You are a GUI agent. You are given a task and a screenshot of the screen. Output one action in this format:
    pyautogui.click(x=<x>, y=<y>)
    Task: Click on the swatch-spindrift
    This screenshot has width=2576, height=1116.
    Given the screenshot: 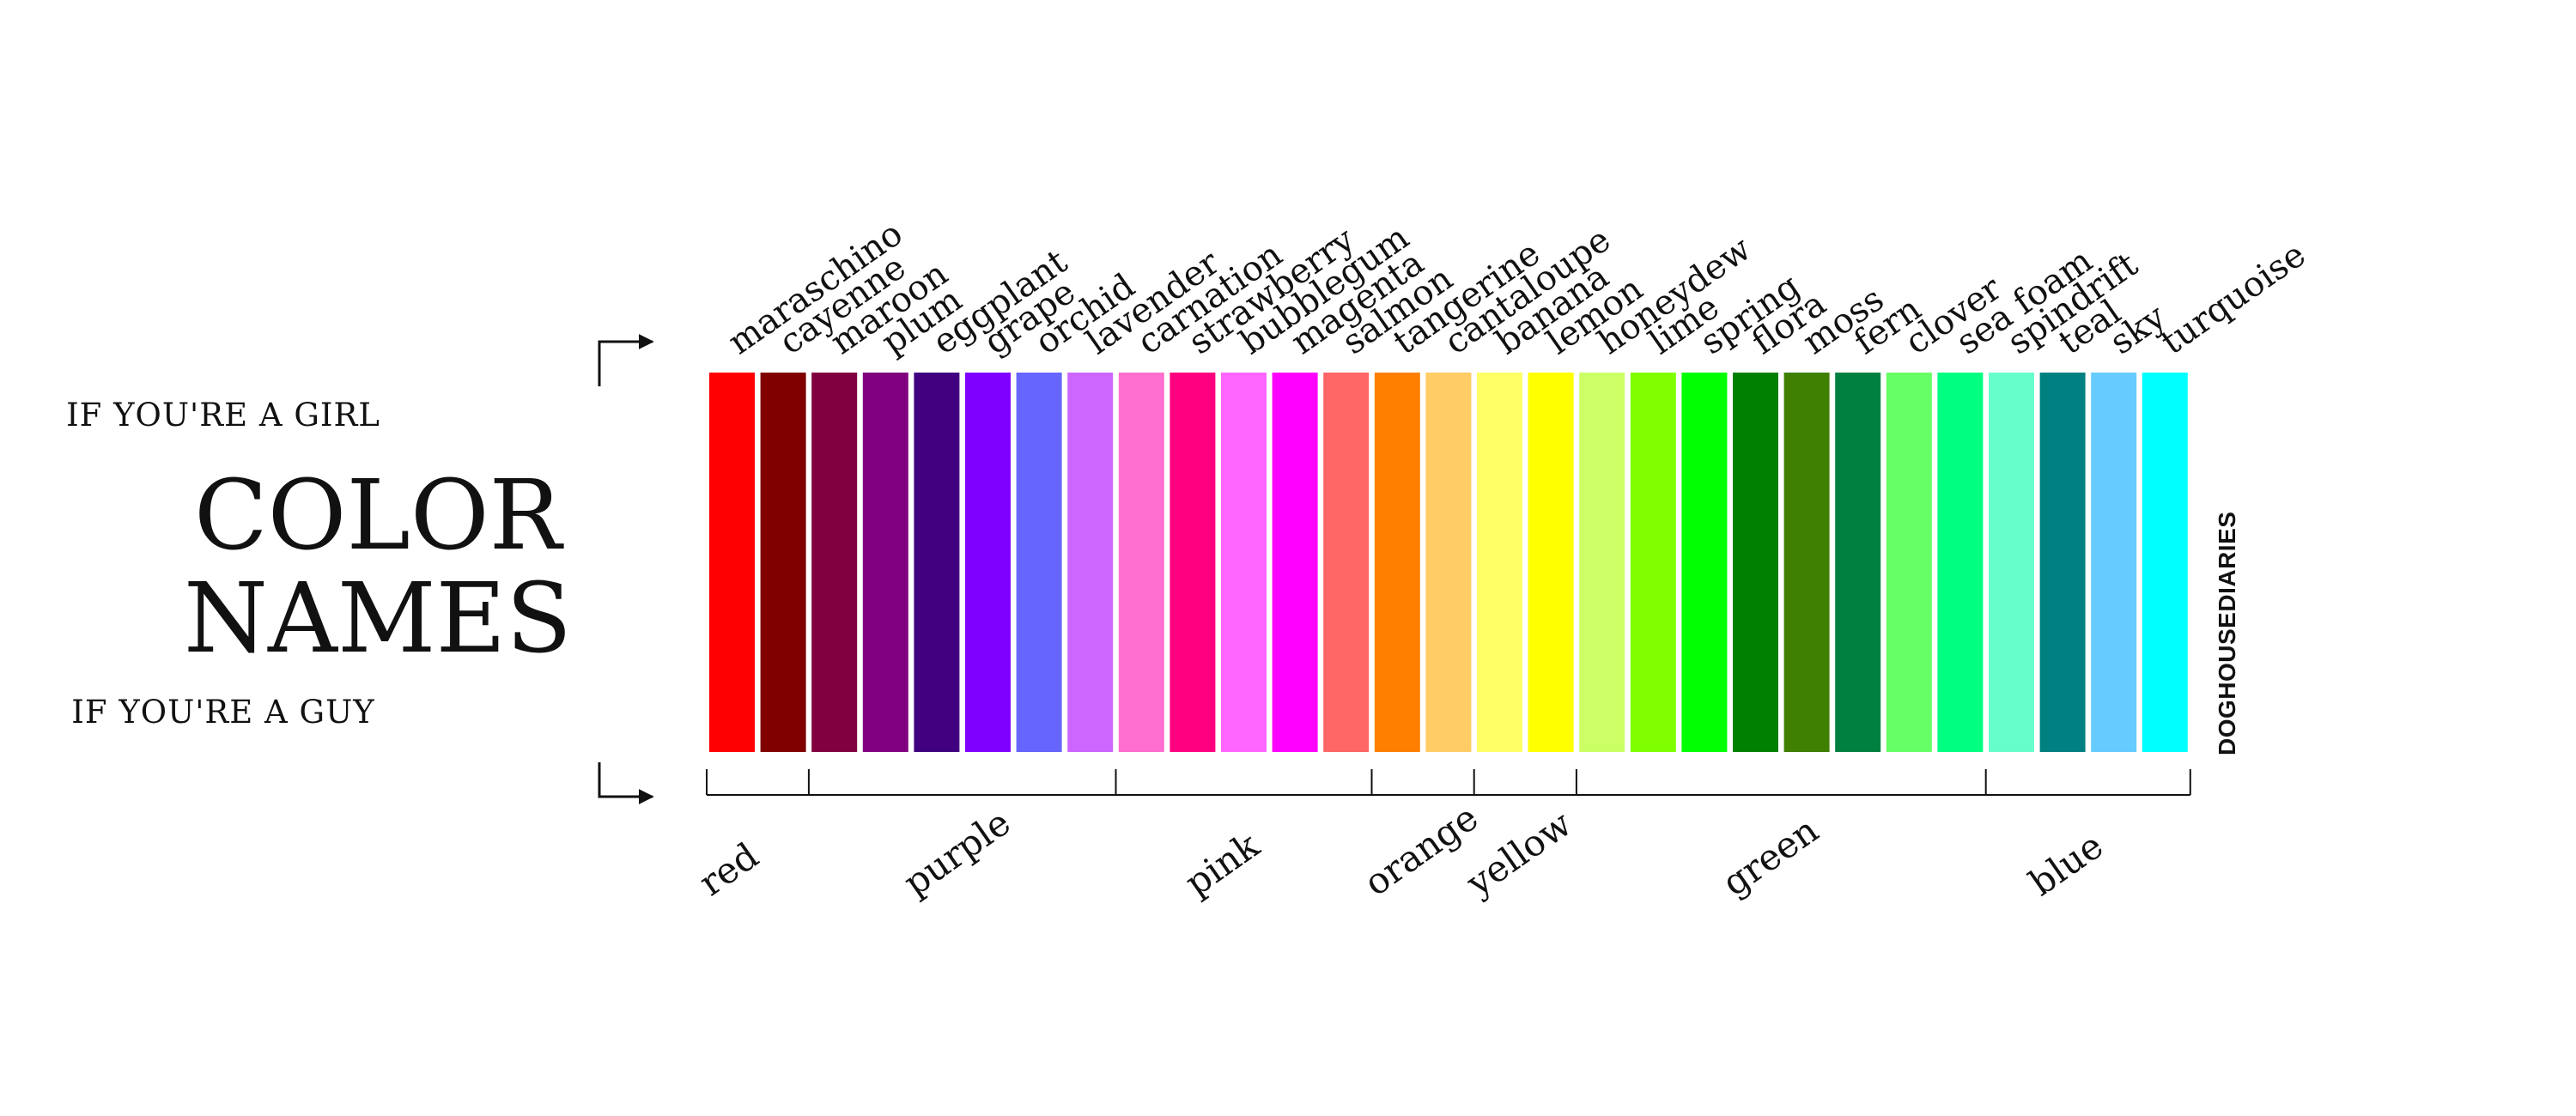 What is the action you would take?
    pyautogui.click(x=2011, y=562)
    